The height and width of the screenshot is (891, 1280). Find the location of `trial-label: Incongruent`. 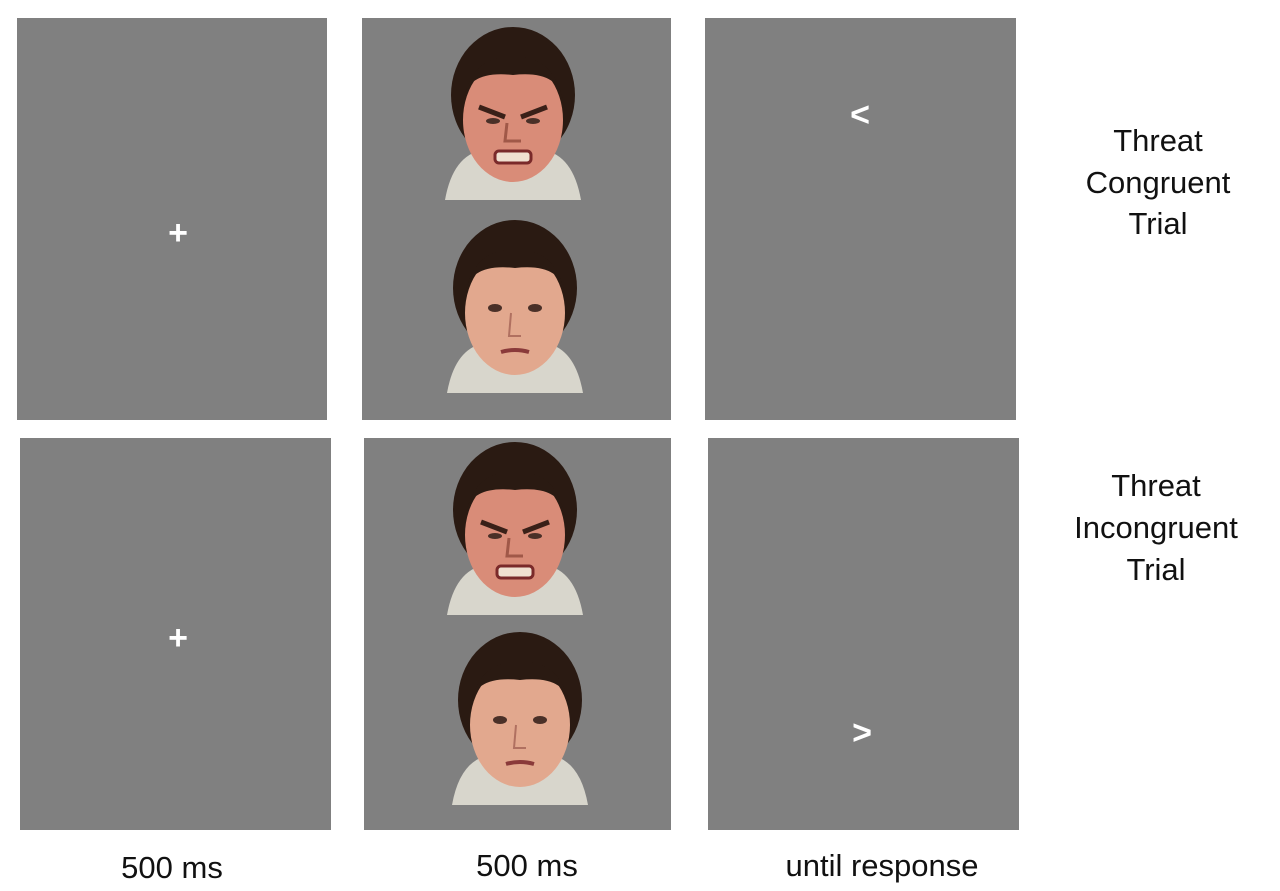

trial-label: Incongruent is located at coordinates (1156, 527).